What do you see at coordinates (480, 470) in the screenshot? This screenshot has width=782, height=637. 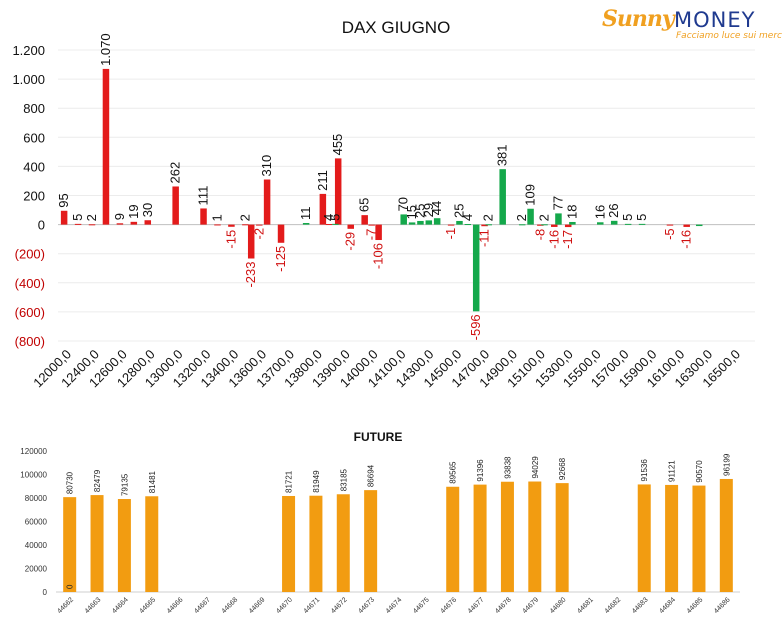 I see `future-data-label: 91396` at bounding box center [480, 470].